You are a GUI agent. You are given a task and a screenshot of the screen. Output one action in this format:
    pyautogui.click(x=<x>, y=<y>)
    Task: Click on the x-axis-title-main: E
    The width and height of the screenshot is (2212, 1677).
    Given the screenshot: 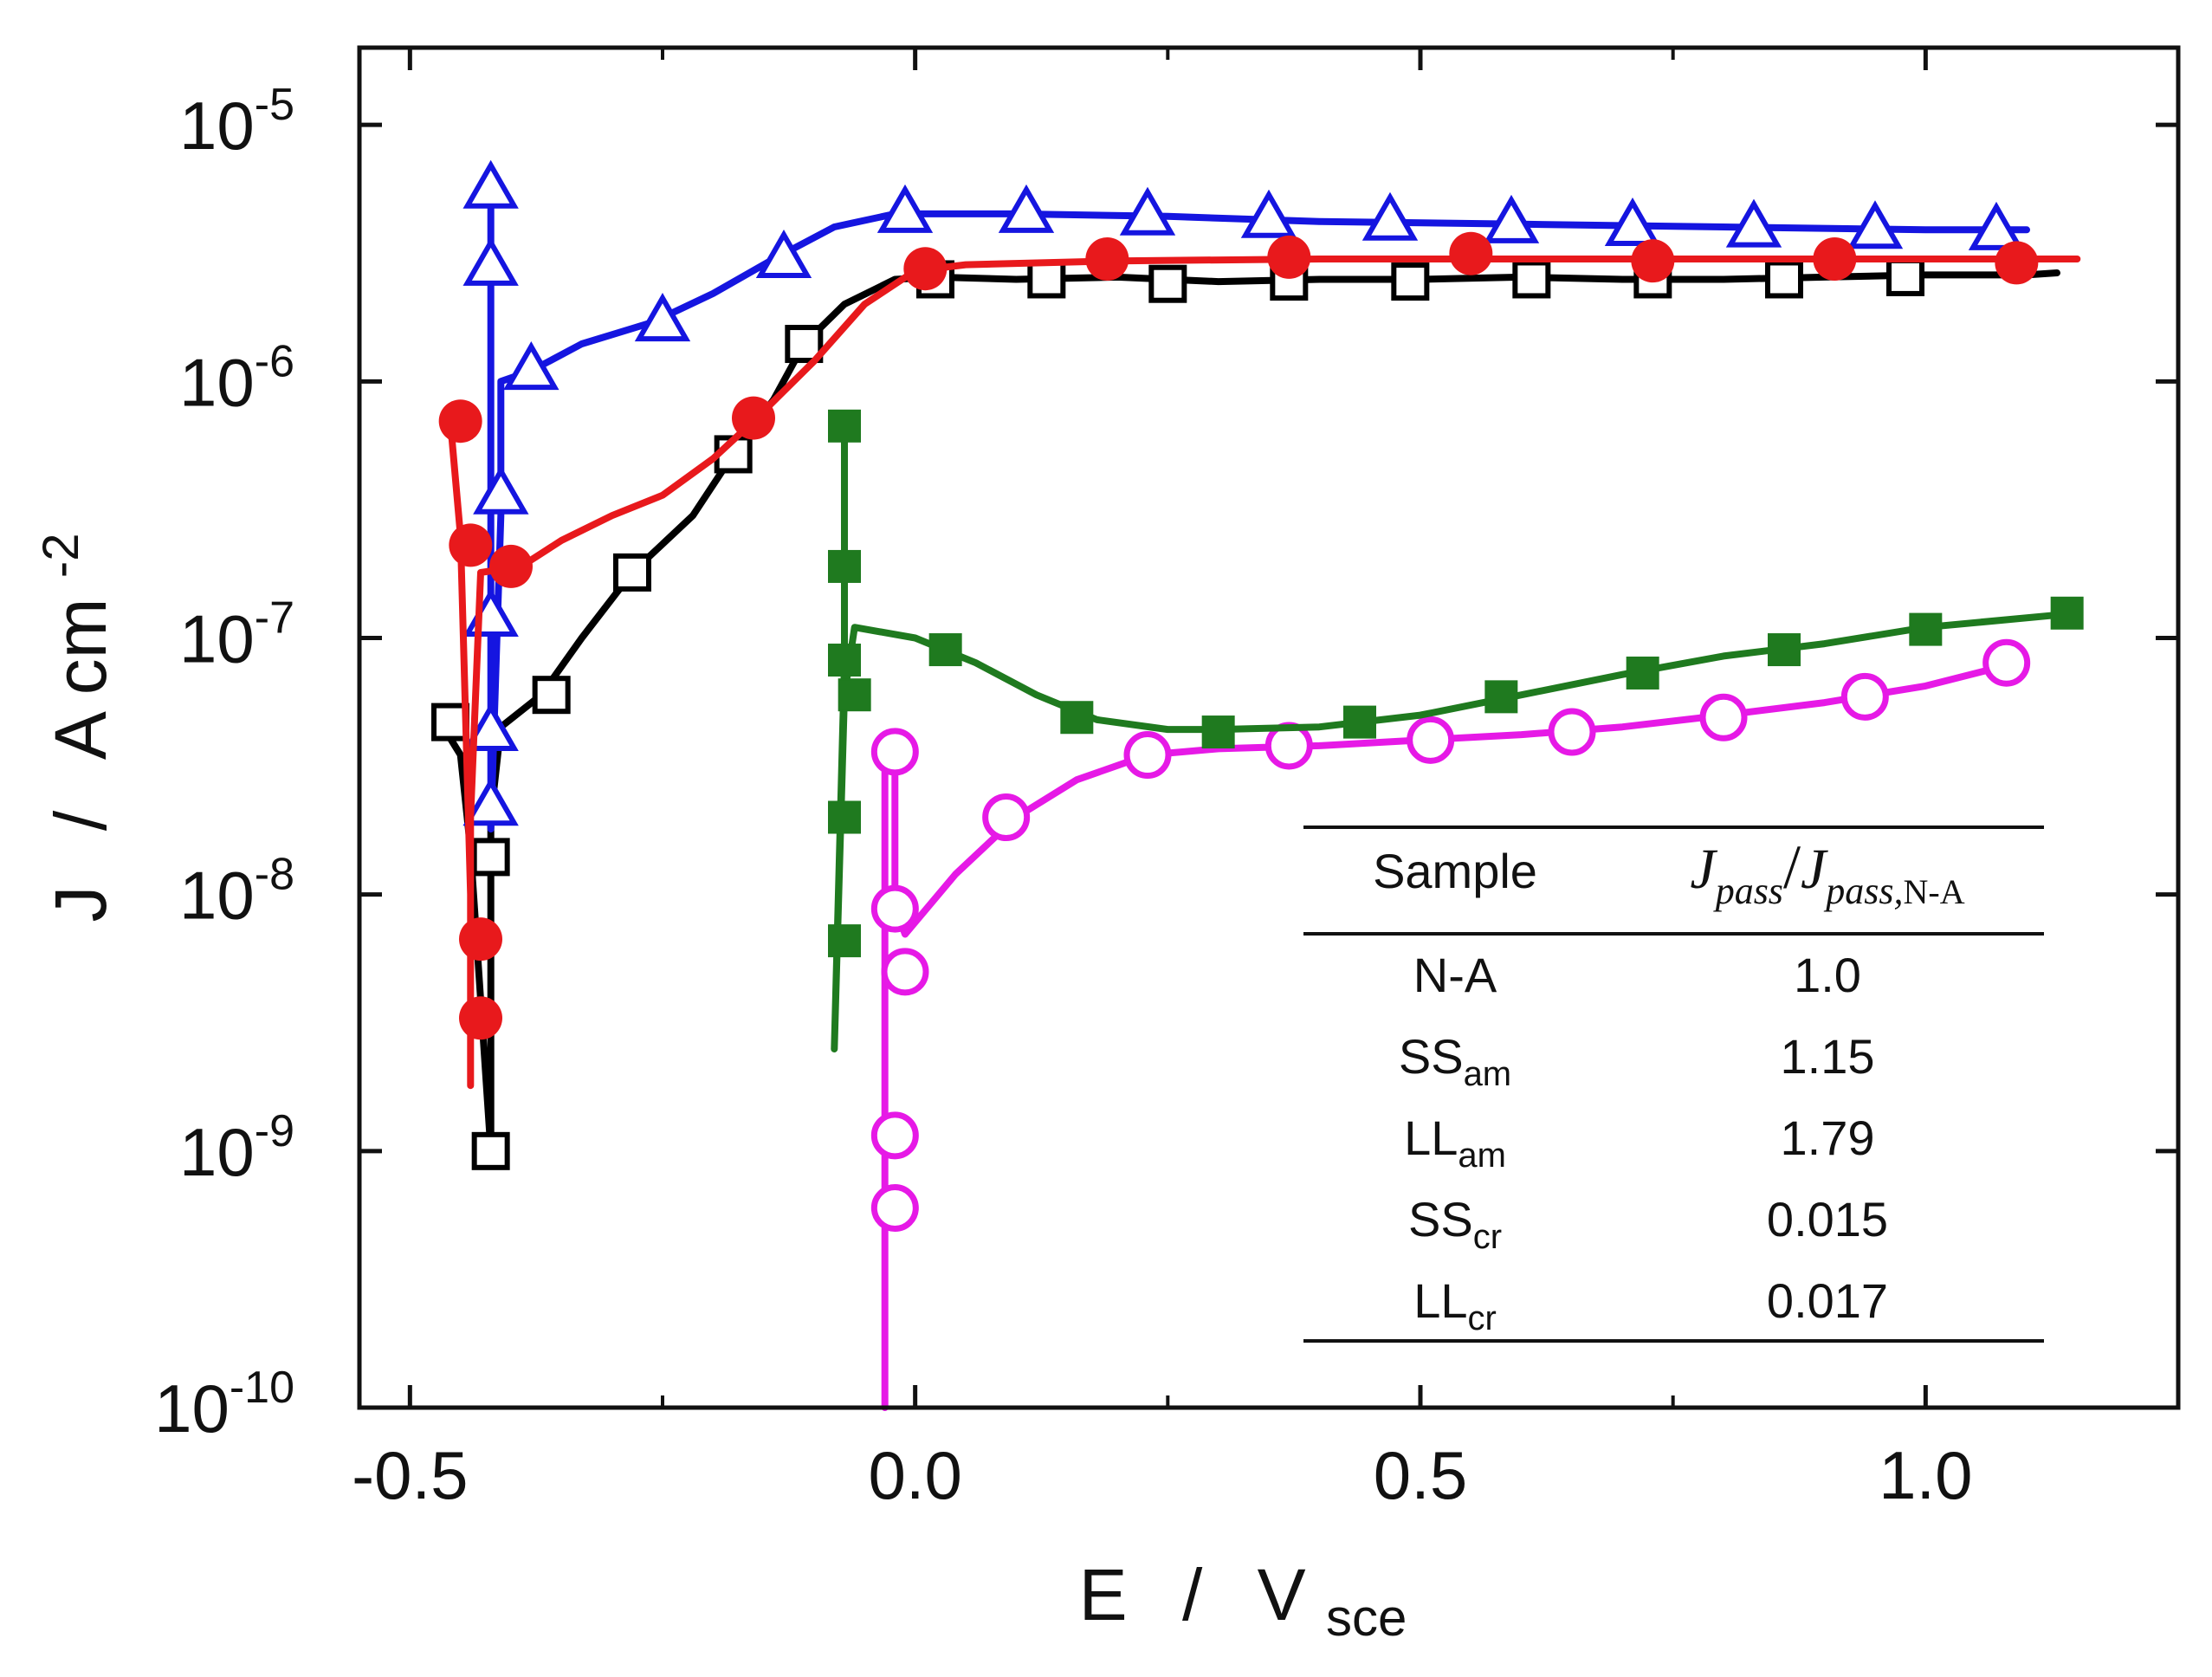 What is the action you would take?
    pyautogui.click(x=1103, y=1595)
    